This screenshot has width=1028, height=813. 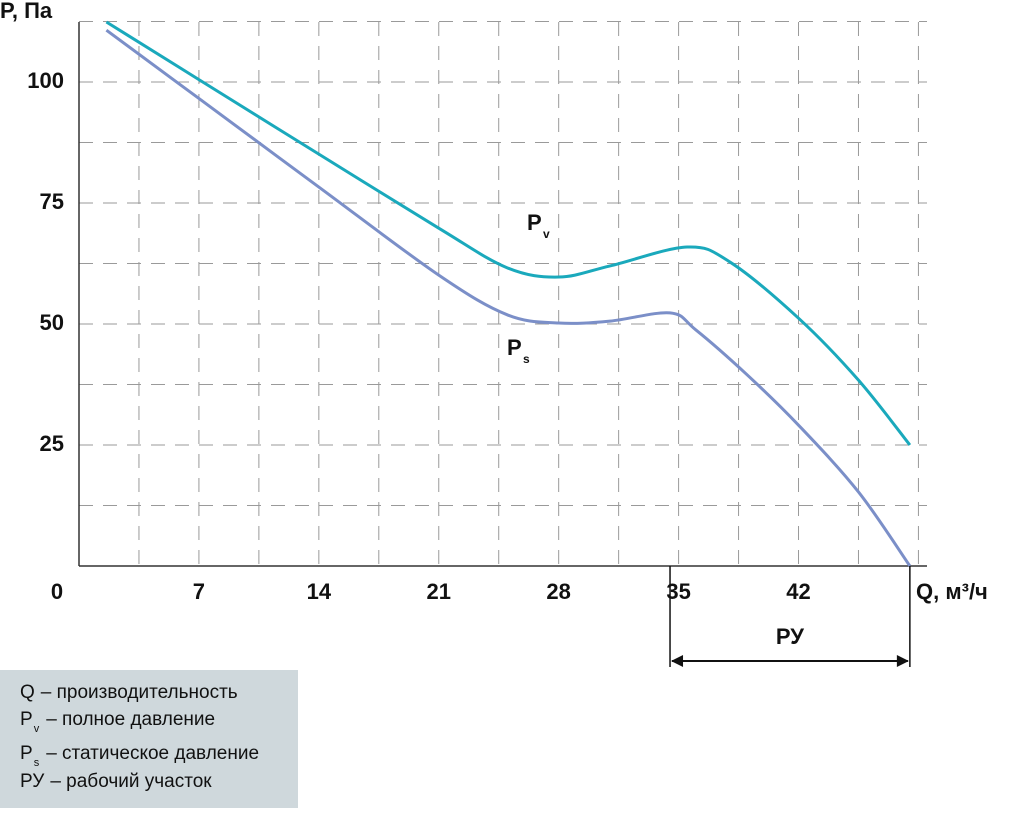 I want to click on x-tick-label: 21, so click(x=439, y=591).